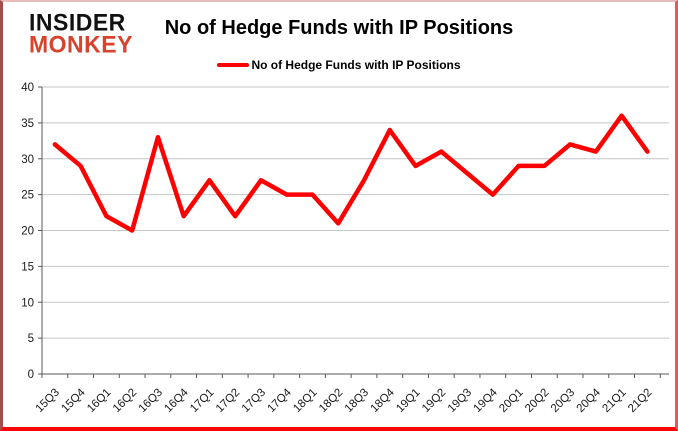 The image size is (678, 431). Describe the element at coordinates (27, 88) in the screenshot. I see `svg-text: 40` at that location.